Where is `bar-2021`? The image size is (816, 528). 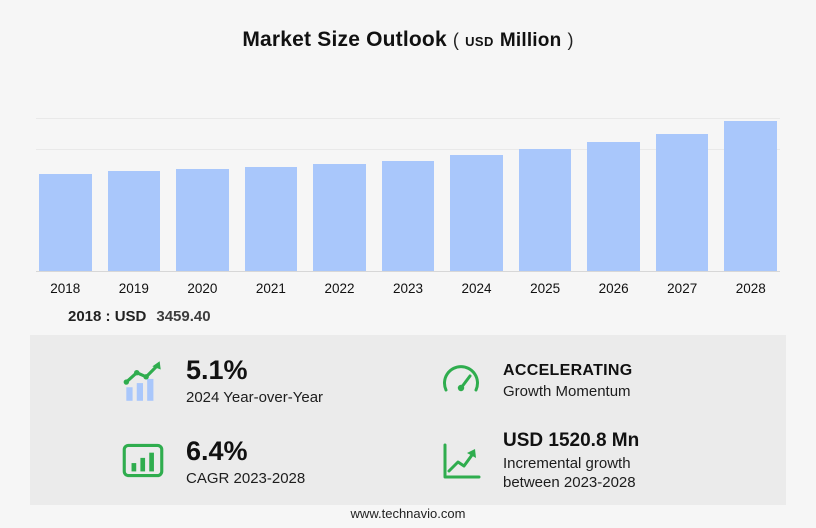
bar-2021 is located at coordinates (271, 219).